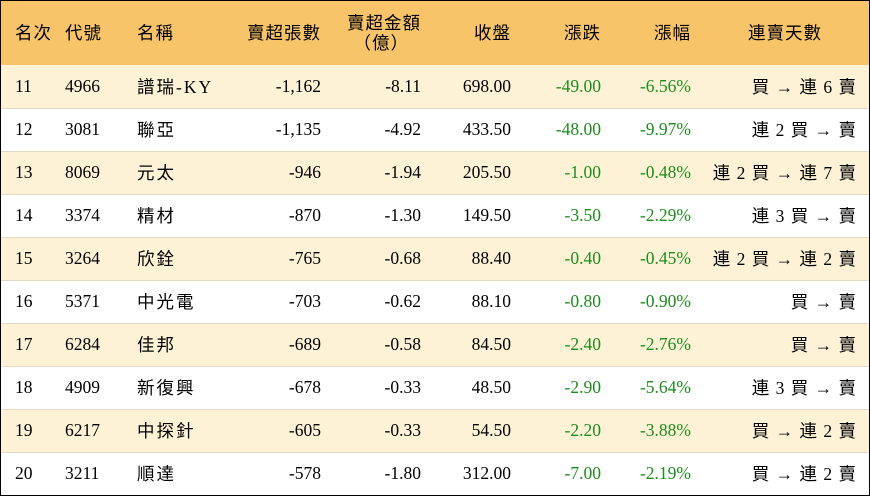  What do you see at coordinates (476, 301) in the screenshot?
I see `close-price-cell: 88.10` at bounding box center [476, 301].